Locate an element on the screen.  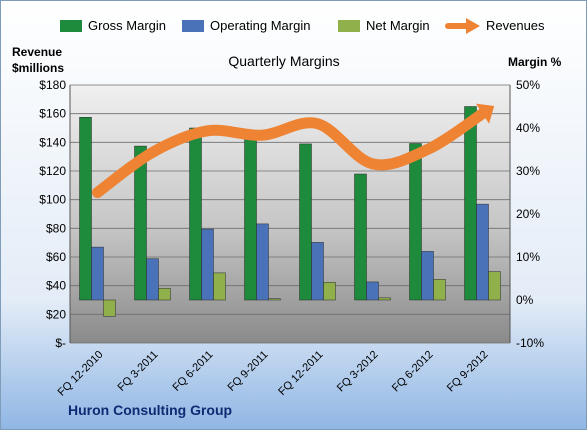
revenue-series is located at coordinates (293, 150).